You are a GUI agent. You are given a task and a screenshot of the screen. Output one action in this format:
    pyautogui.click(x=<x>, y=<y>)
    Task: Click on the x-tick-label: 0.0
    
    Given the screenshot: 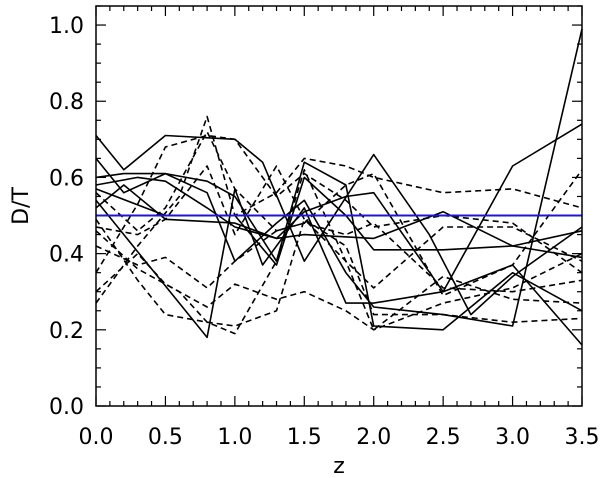 What is the action you would take?
    pyautogui.click(x=96, y=437)
    